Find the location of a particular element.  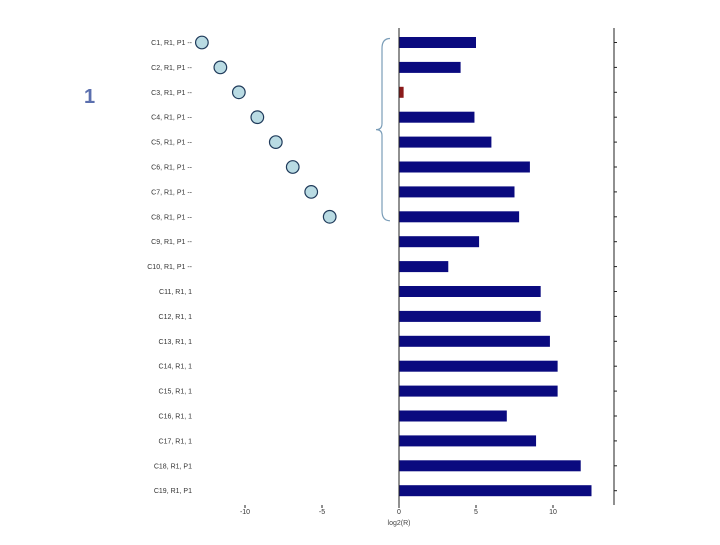

x-tick-labels: -10 -5 0 5 10 is located at coordinates (398, 512).